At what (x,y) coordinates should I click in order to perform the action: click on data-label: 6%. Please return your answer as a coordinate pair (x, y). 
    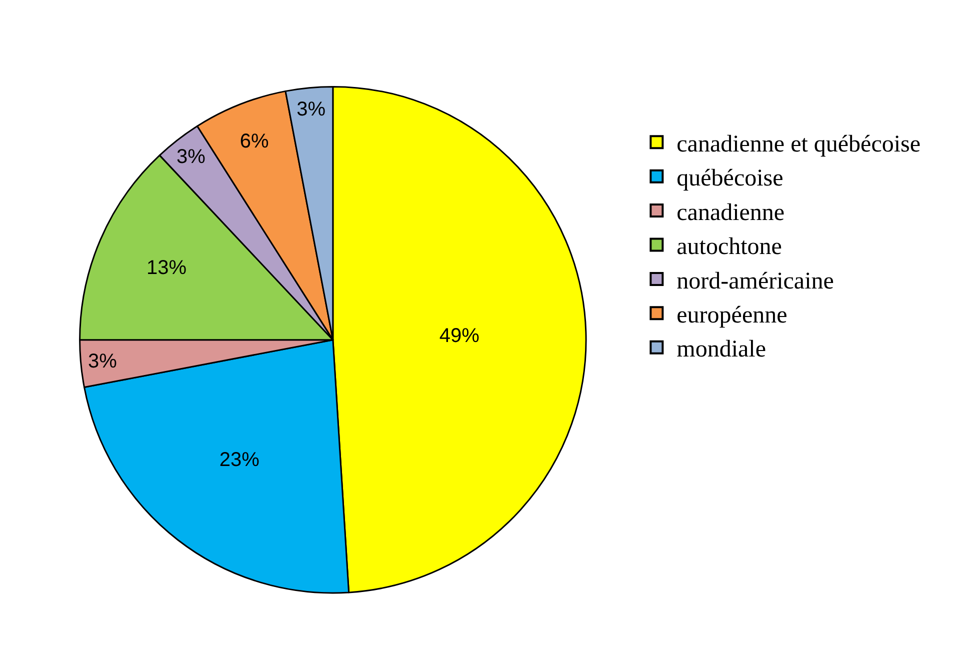
    Looking at the image, I should click on (254, 141).